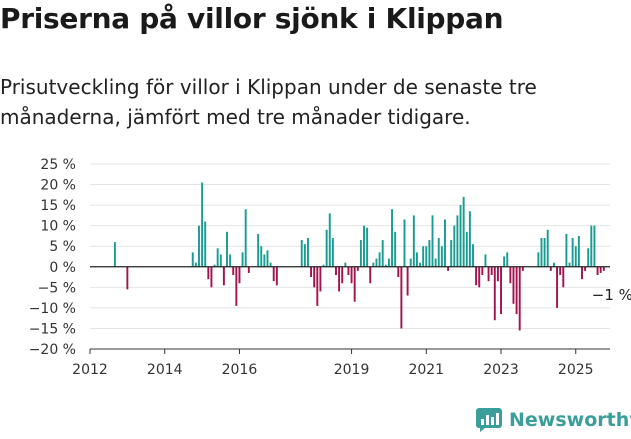 This screenshot has width=631, height=439. I want to click on x-tick-label: 2019, so click(352, 370).